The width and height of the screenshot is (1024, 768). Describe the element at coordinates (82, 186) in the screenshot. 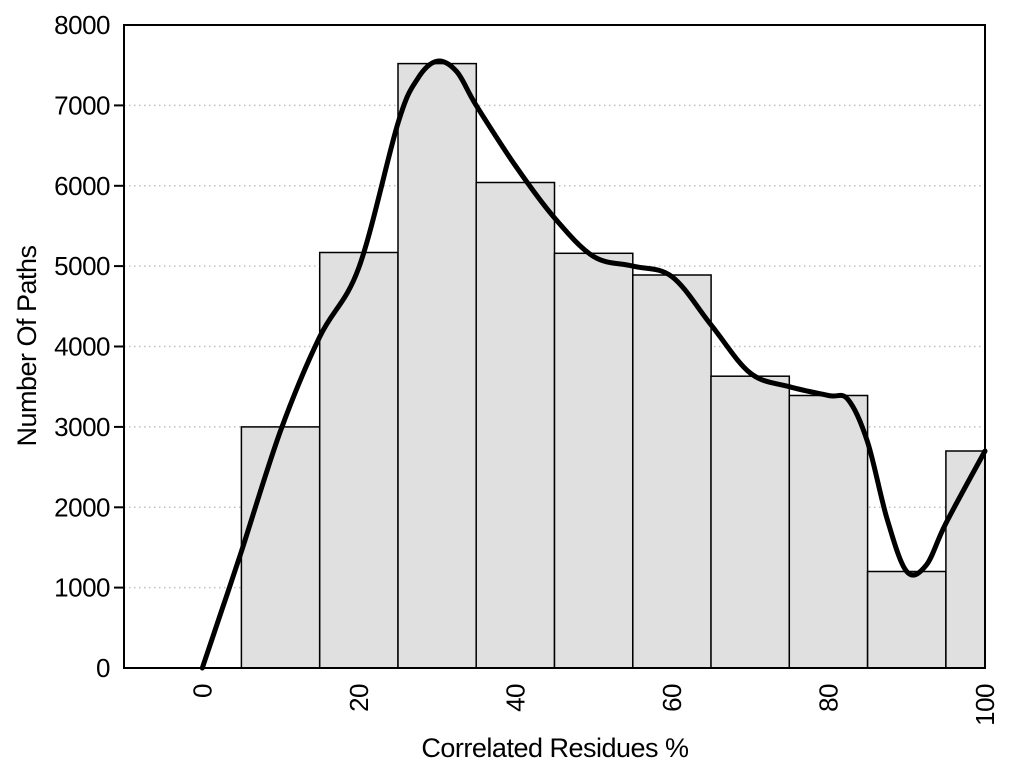

I see `y-tick-label: 6000` at that location.